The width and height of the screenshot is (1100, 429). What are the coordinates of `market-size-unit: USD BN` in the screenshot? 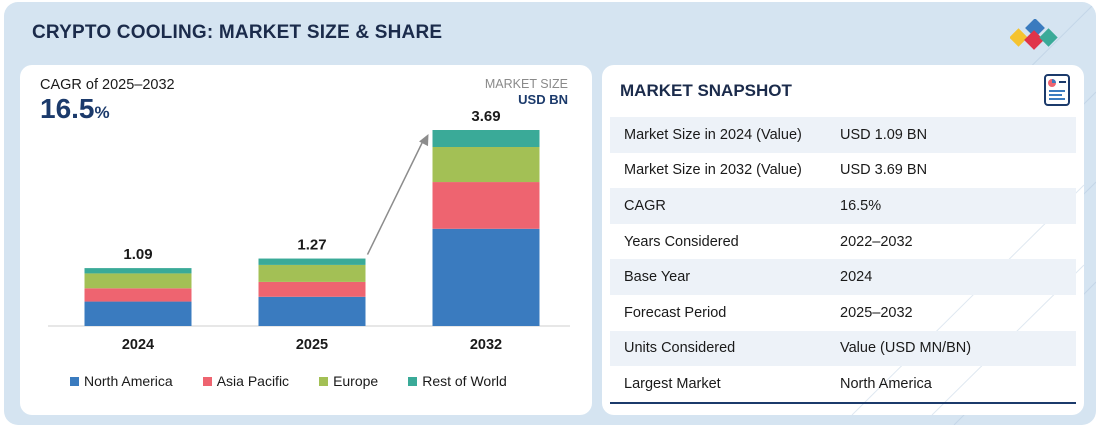 It's located at (543, 99).